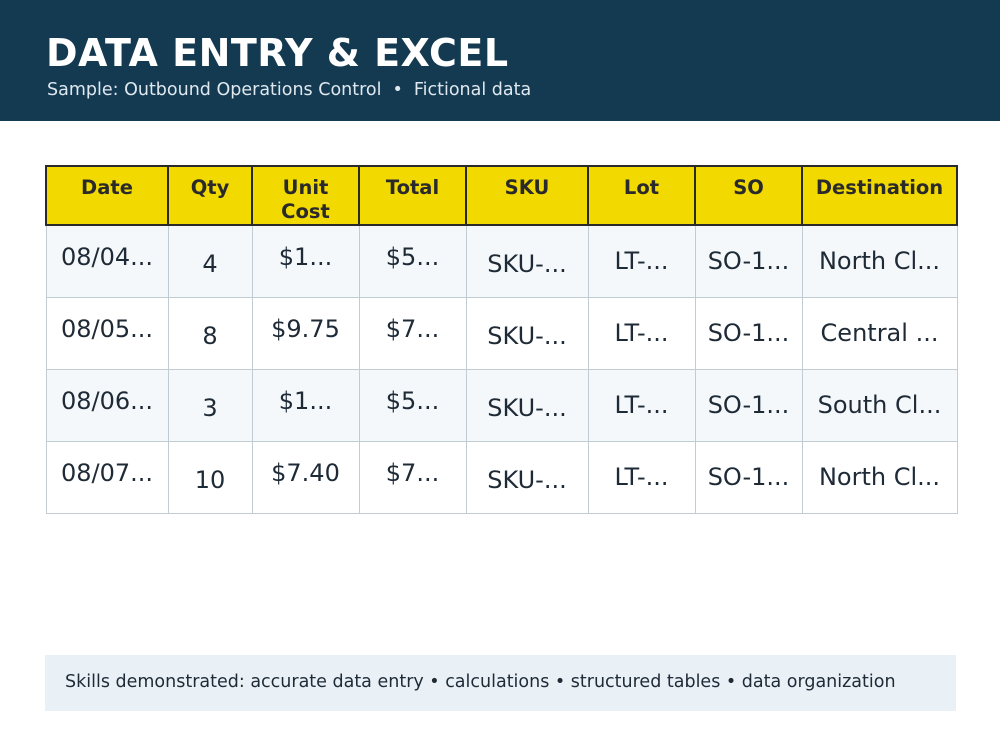 Image resolution: width=1000 pixels, height=750 pixels. I want to click on page-title: DATA ENTRY & EXCEL, so click(277, 53).